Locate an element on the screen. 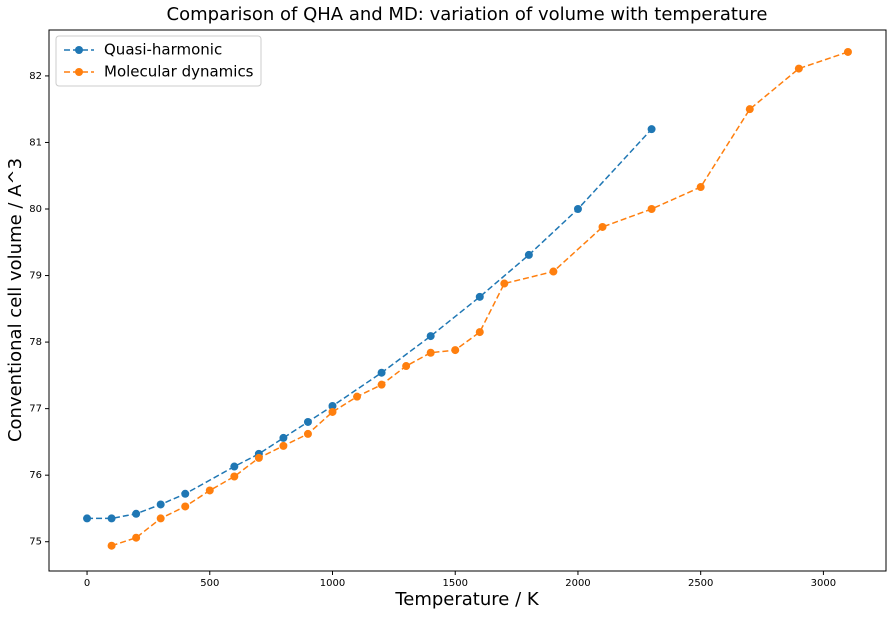 The height and width of the screenshot is (617, 896). y-tick-label: 75 is located at coordinates (35, 542).